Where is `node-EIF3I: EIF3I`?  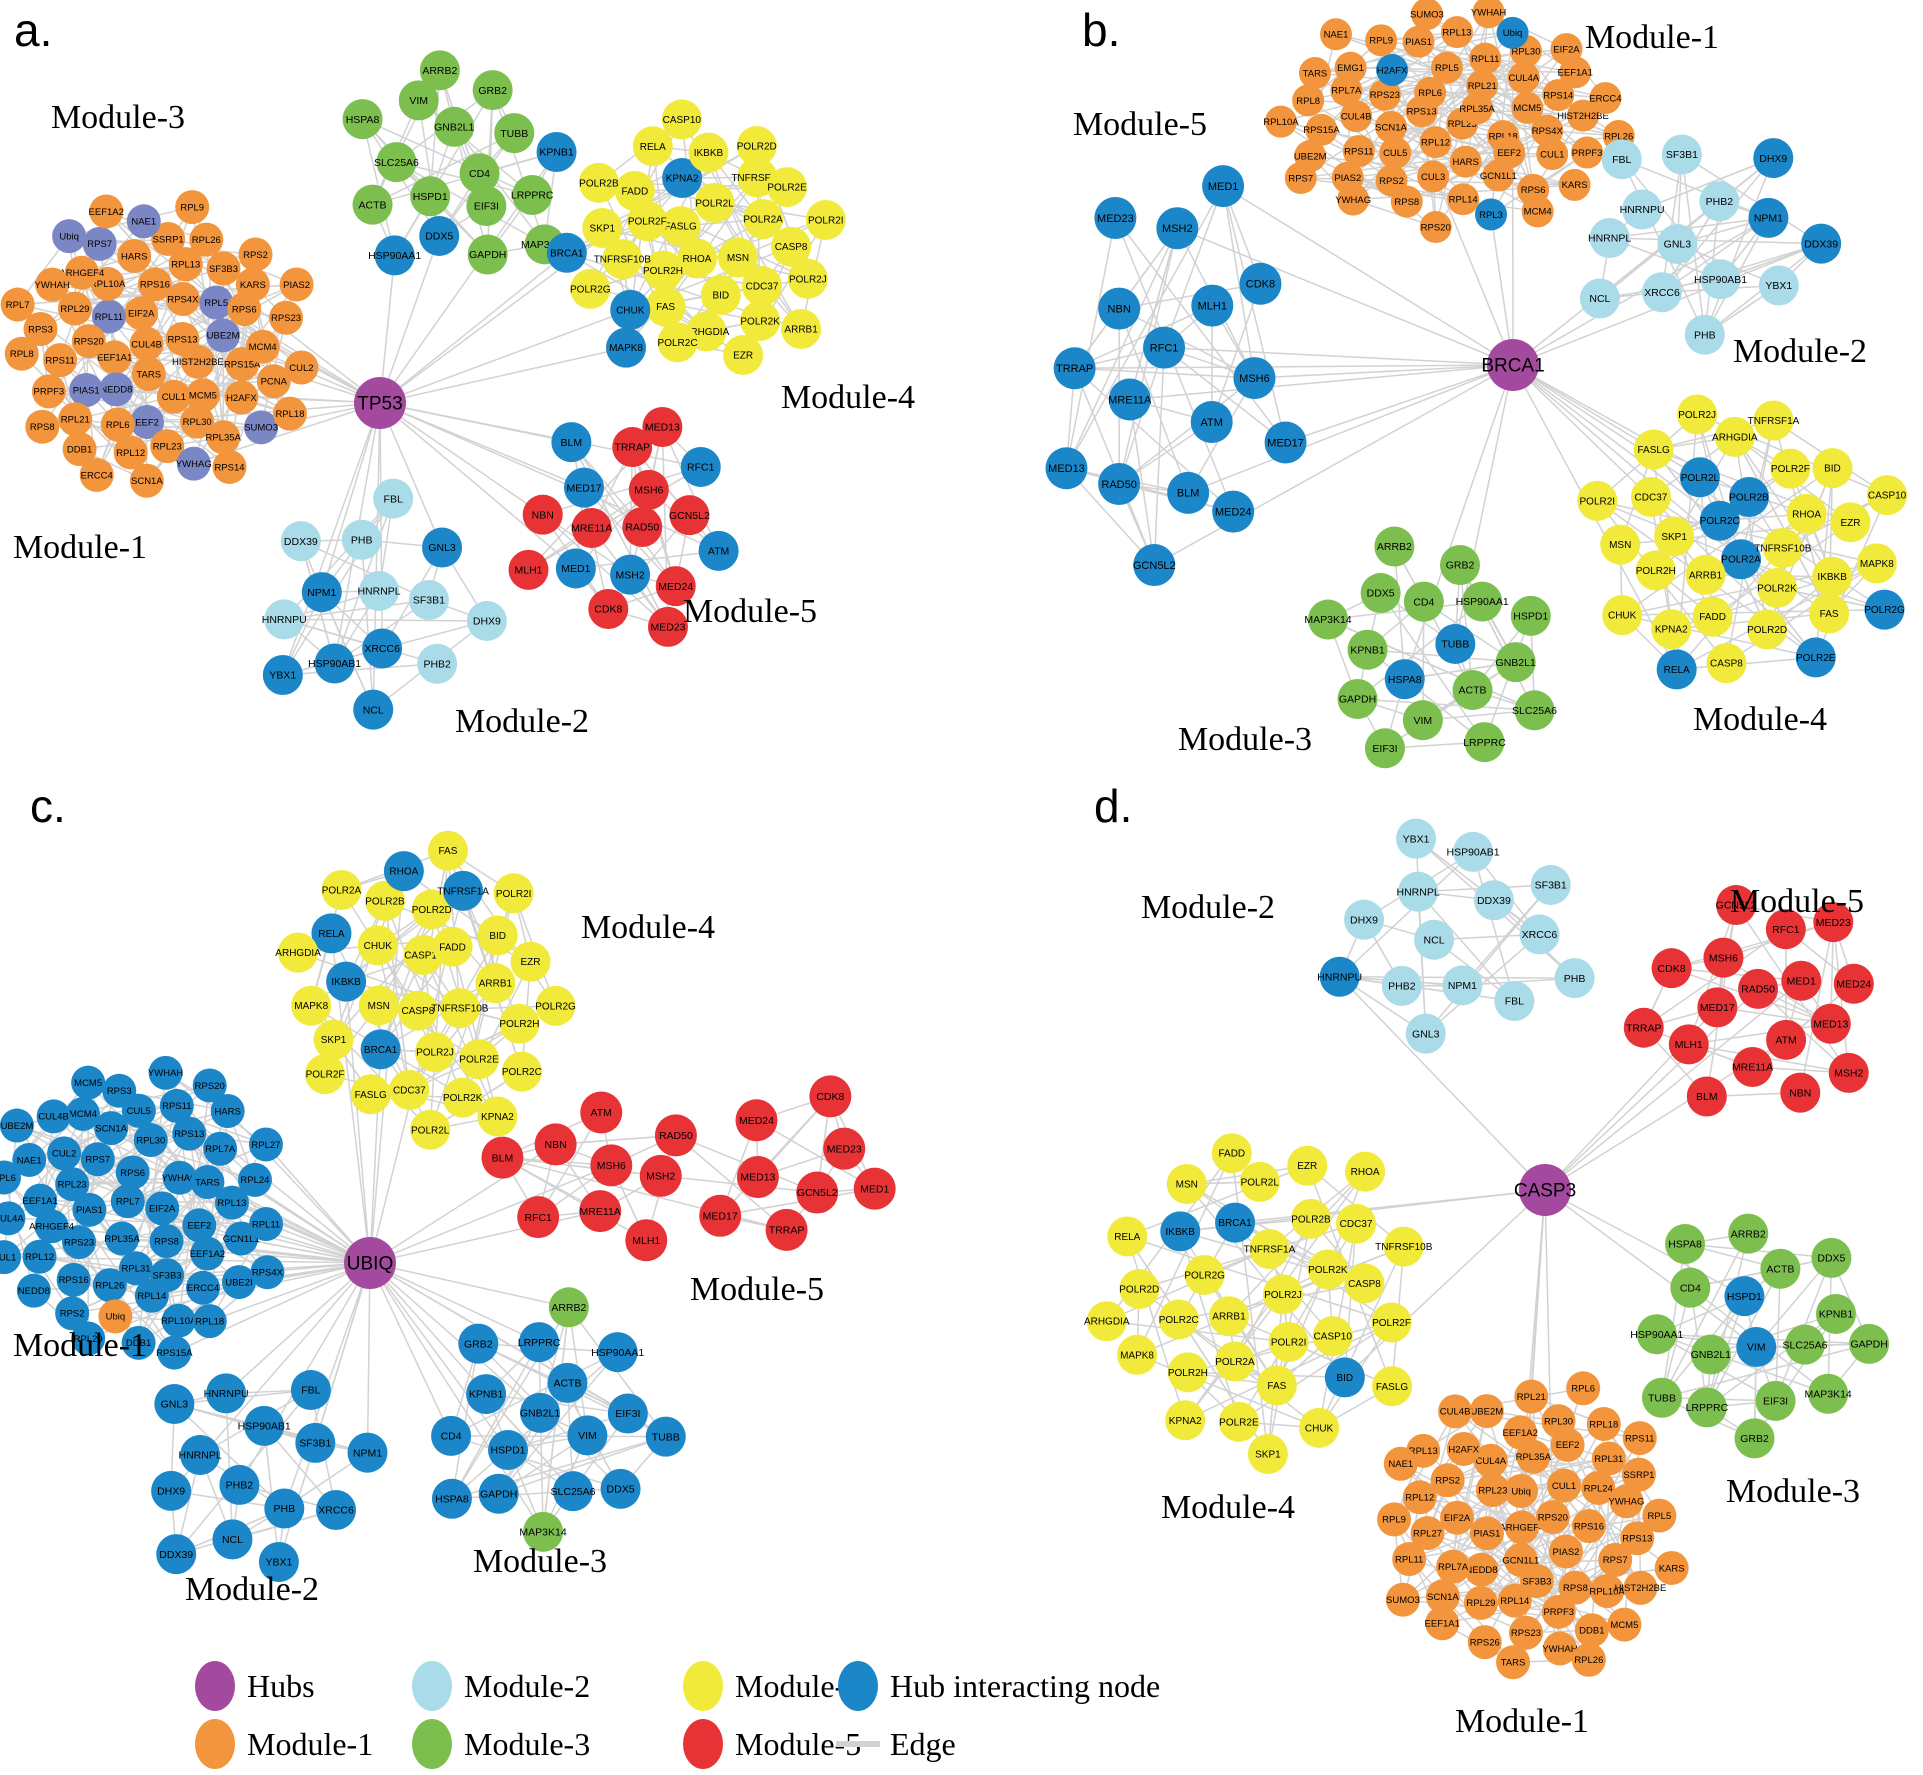 node-EIF3I: EIF3I is located at coordinates (1775, 1400).